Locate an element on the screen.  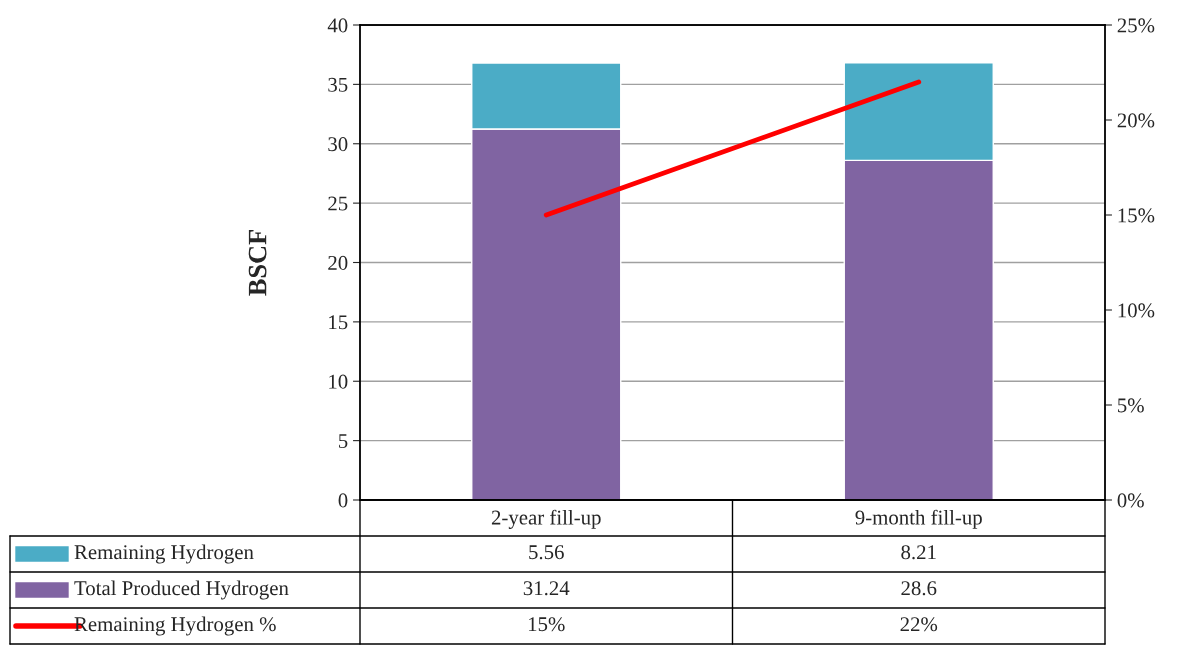
data-label: 8.21 is located at coordinates (918, 552).